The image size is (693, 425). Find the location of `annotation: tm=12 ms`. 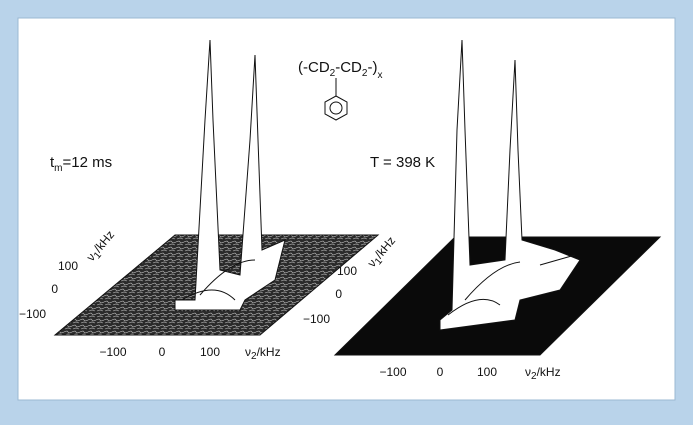

annotation: tm=12 ms is located at coordinates (81, 164).